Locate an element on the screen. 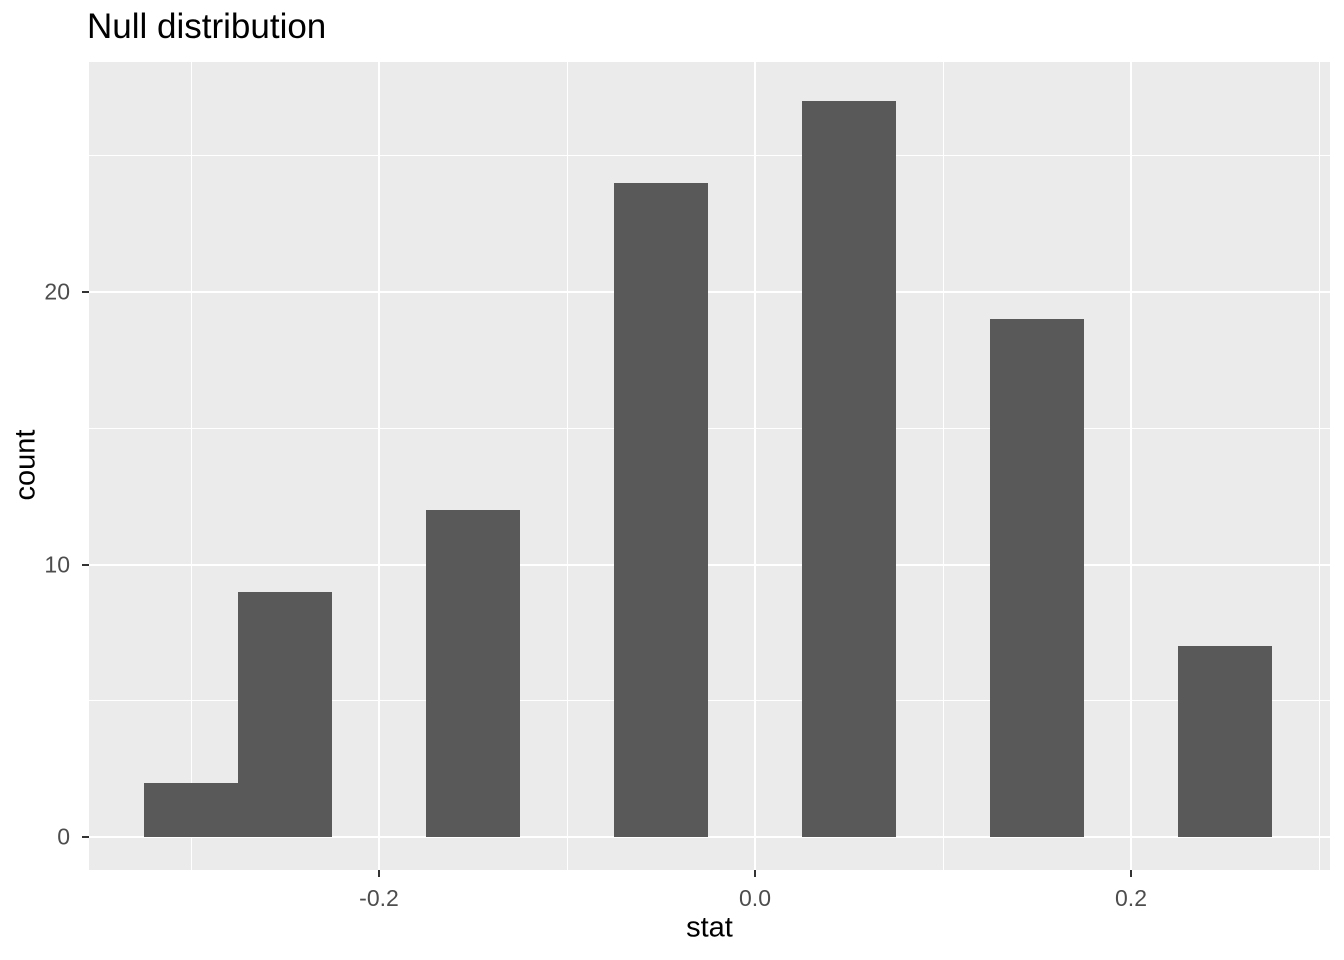 This screenshot has height=960, width=1344. plot-title: Null distribution is located at coordinates (207, 26).